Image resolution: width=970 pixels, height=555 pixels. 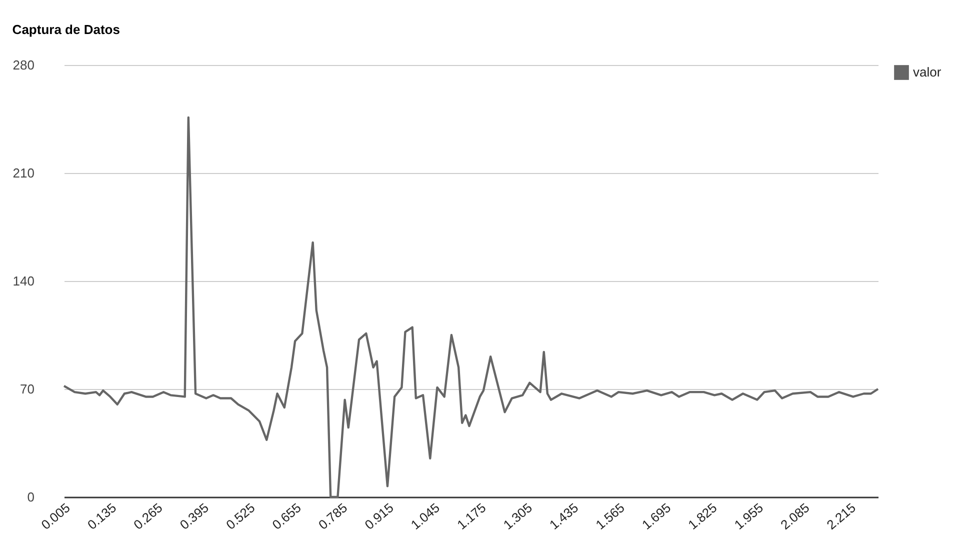 I want to click on y-tick-label: 210, so click(x=23, y=173).